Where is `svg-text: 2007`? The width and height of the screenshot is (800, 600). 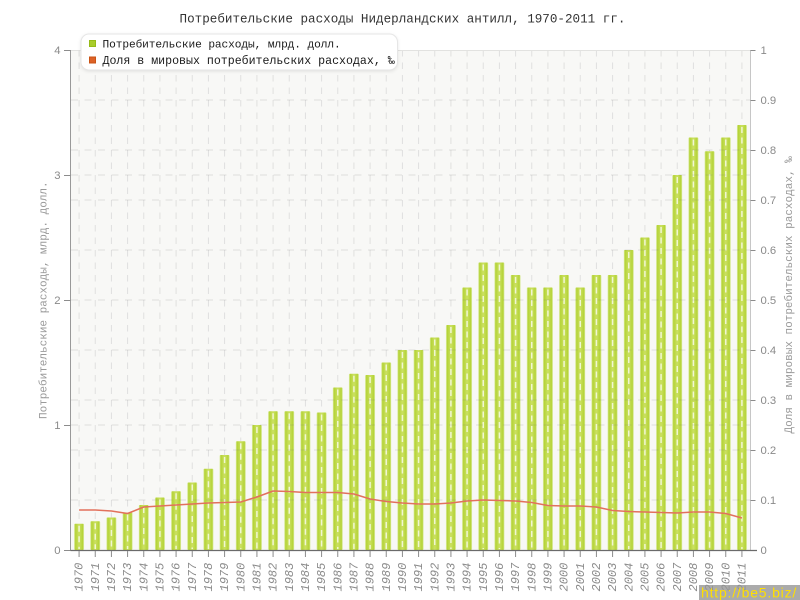
svg-text: 2007 is located at coordinates (678, 577).